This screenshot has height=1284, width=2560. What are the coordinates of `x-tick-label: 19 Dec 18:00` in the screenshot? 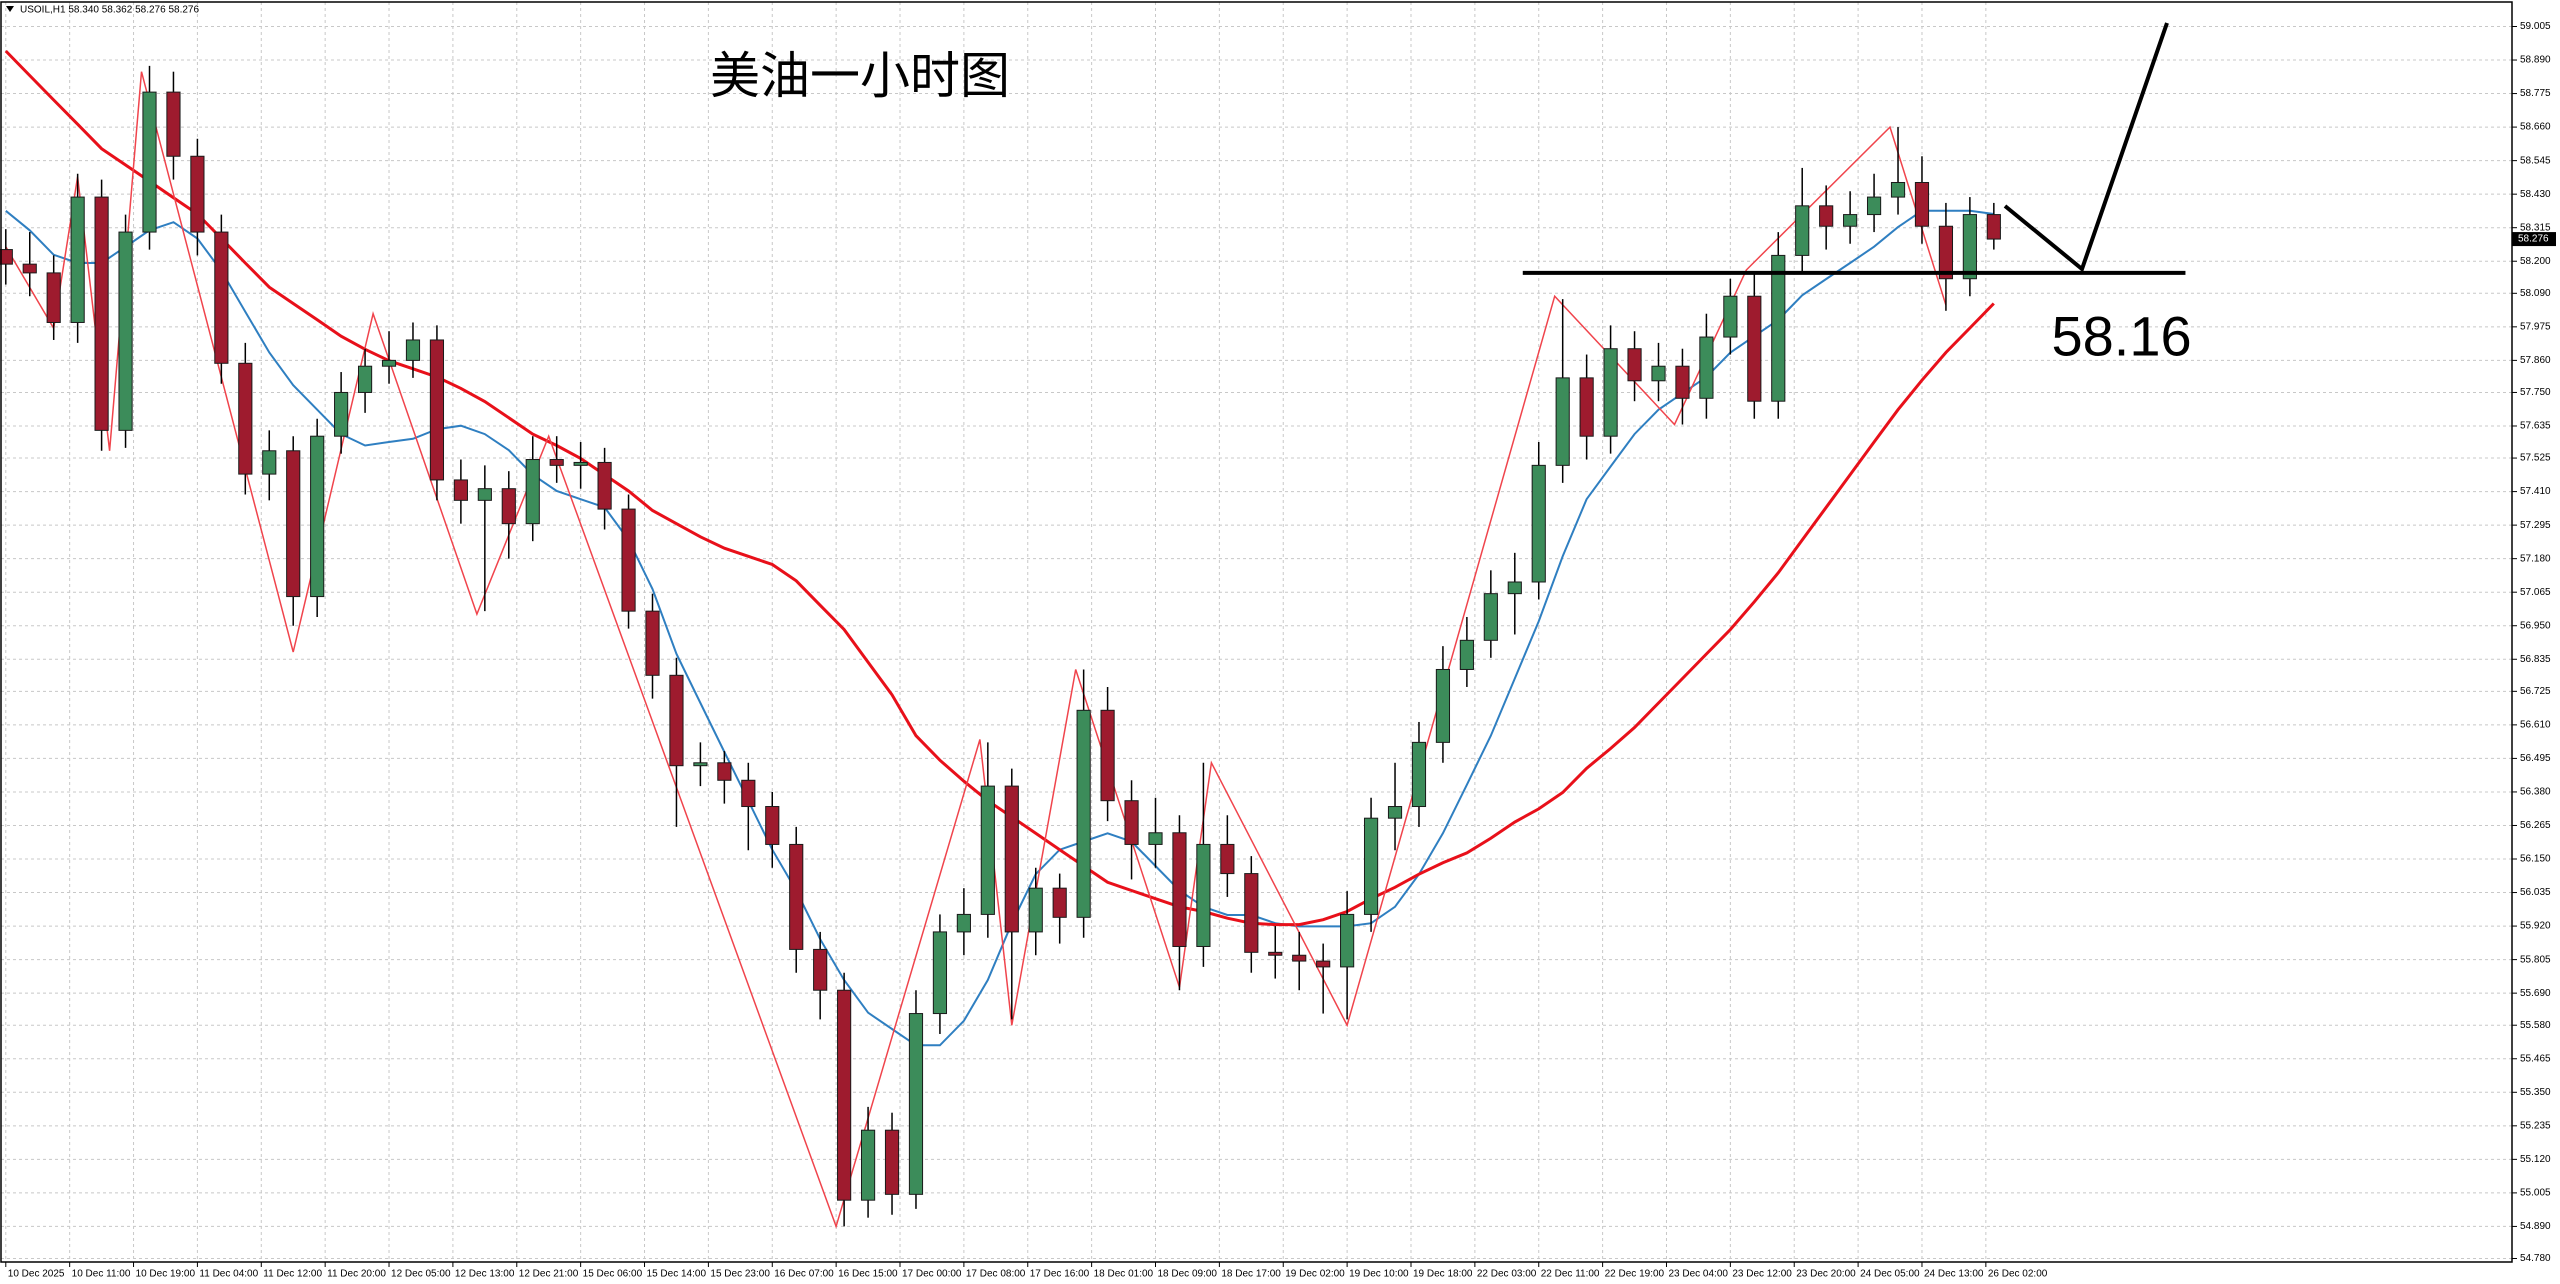 It's located at (1443, 1274).